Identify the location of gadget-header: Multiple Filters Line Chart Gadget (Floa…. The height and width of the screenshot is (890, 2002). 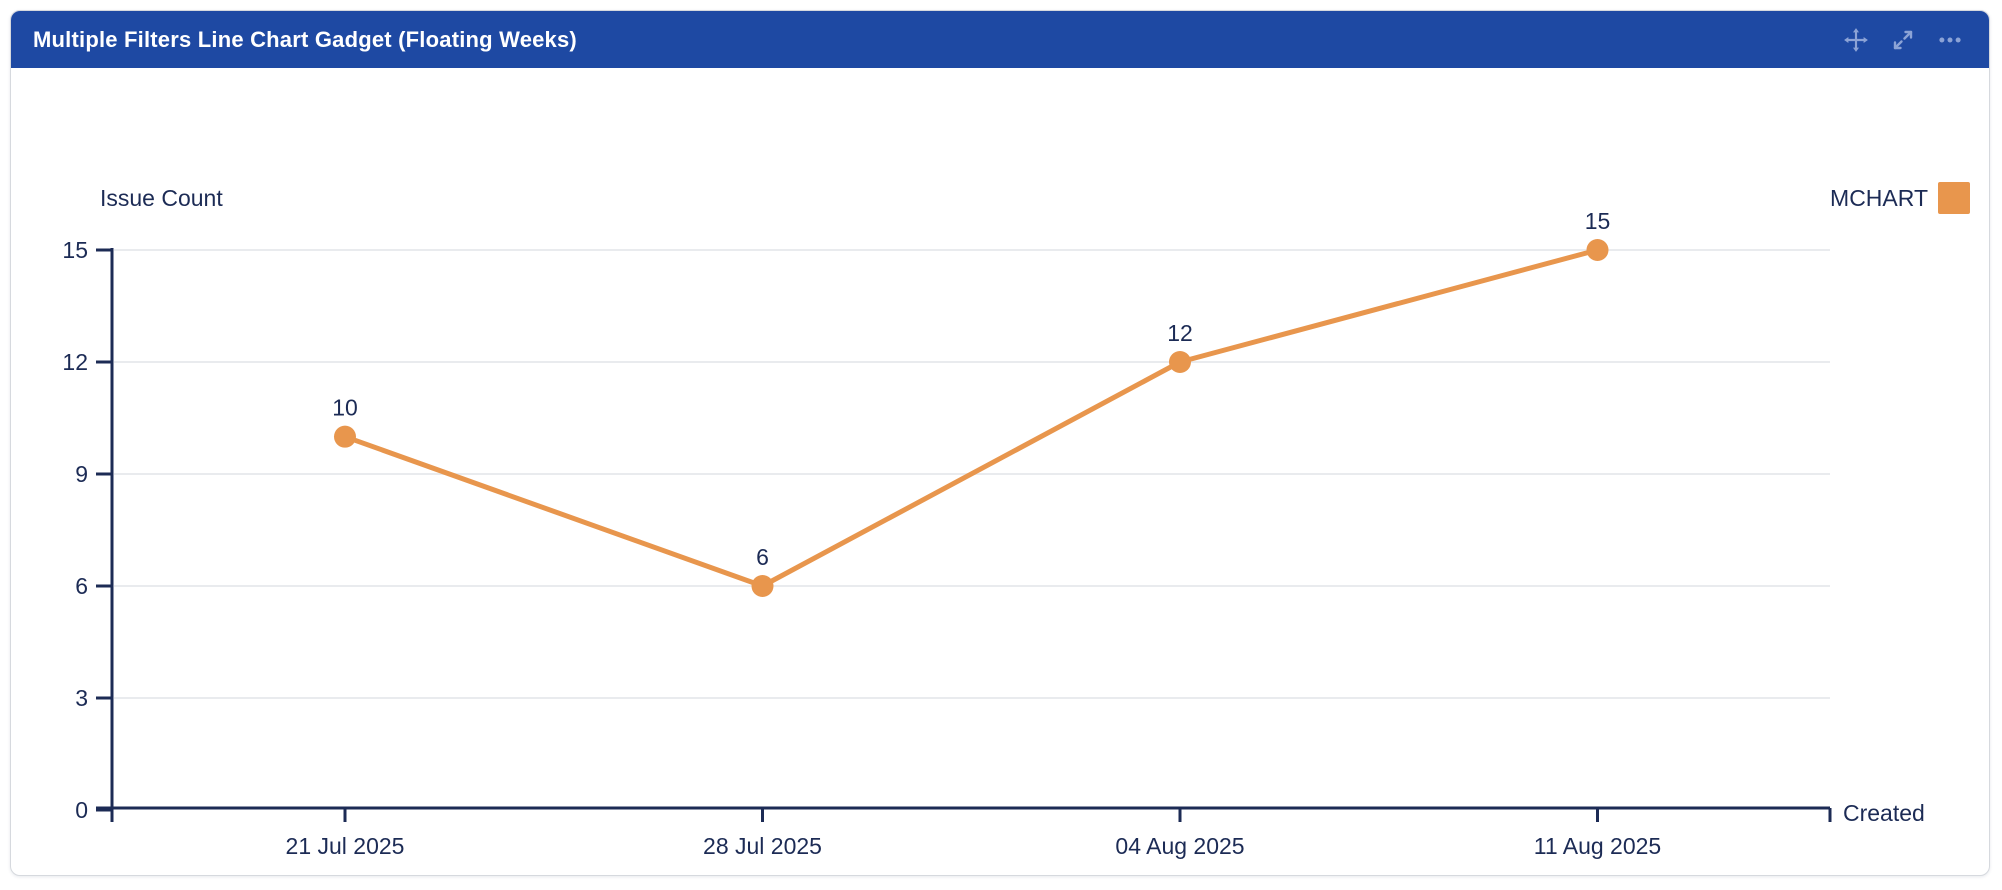
(1000, 39).